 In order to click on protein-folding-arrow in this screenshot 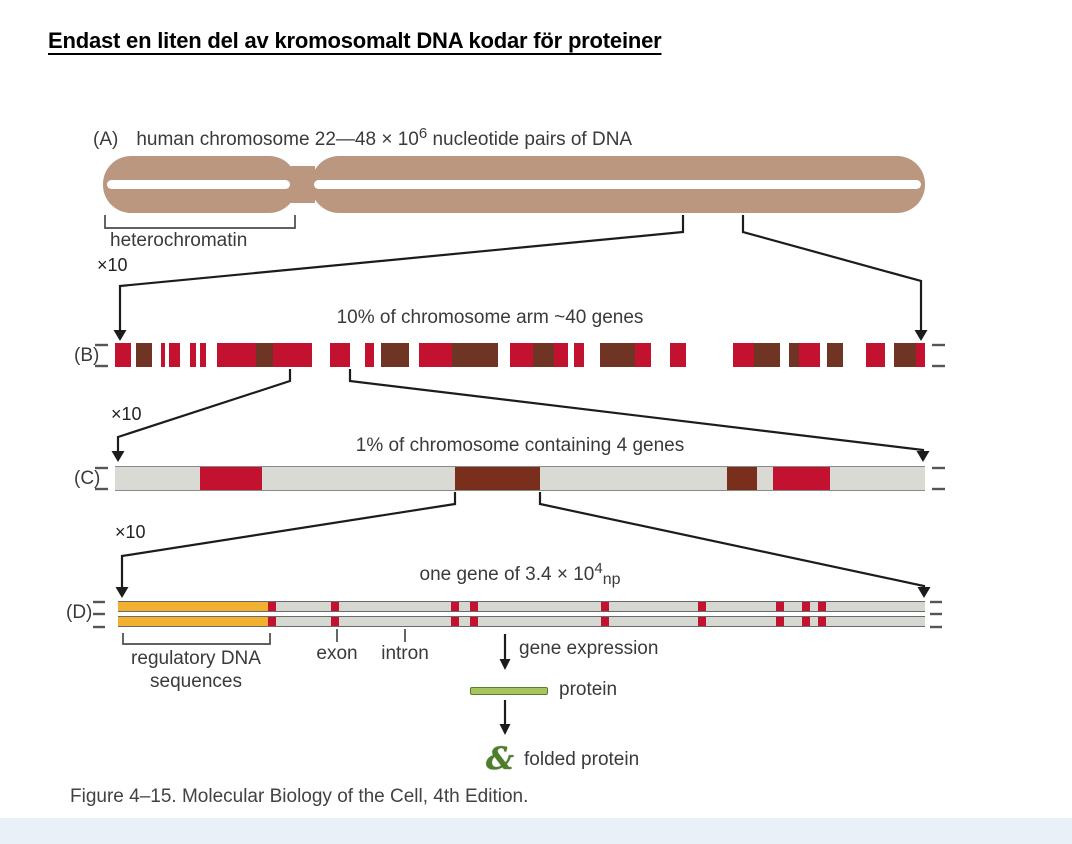, I will do `click(505, 717)`.